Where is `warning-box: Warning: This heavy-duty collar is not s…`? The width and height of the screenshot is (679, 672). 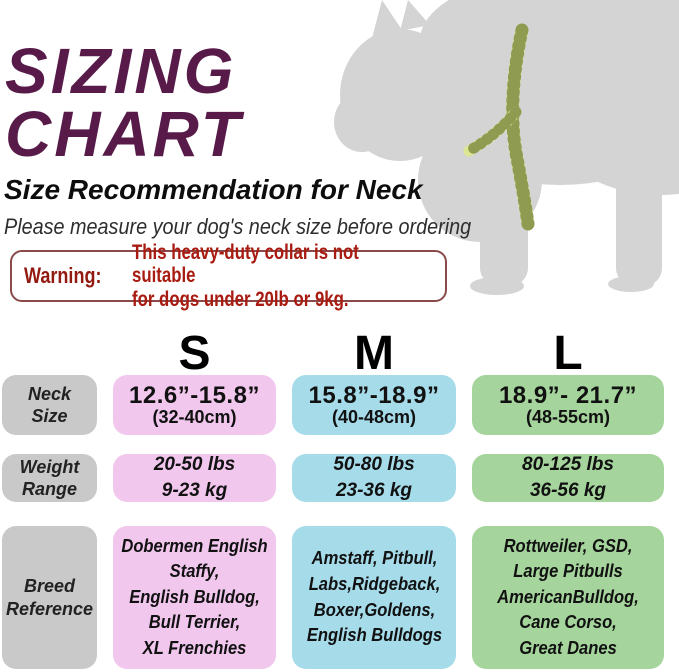 warning-box: Warning: This heavy-duty collar is not s… is located at coordinates (228, 276).